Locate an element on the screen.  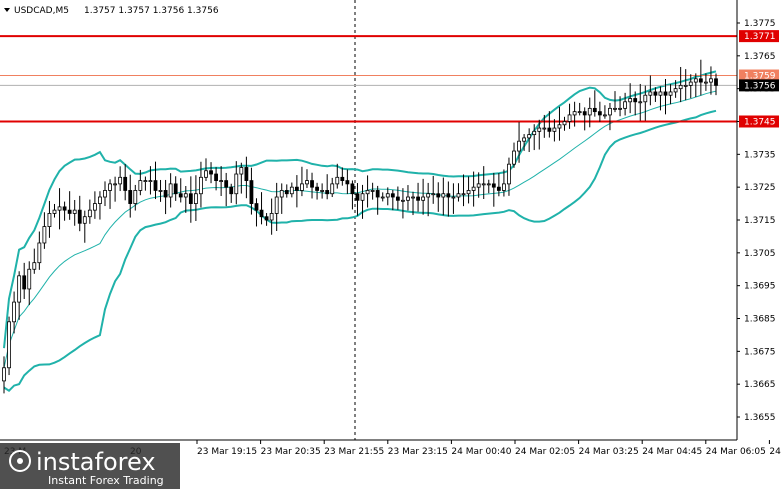
current-price-tag is located at coordinates (759, 85).